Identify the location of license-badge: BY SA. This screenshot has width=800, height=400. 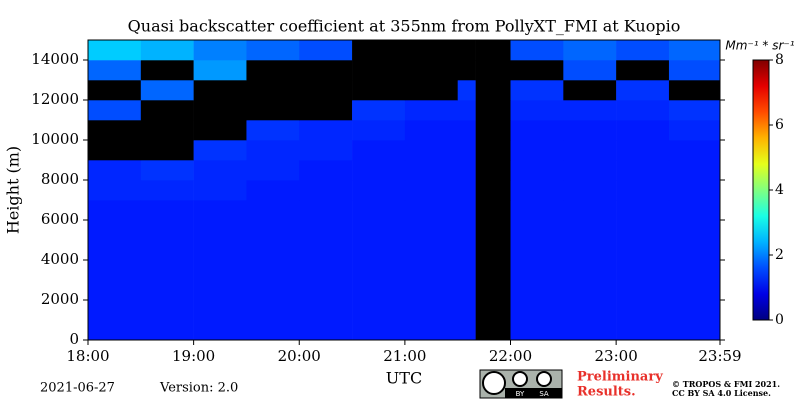
(521, 384).